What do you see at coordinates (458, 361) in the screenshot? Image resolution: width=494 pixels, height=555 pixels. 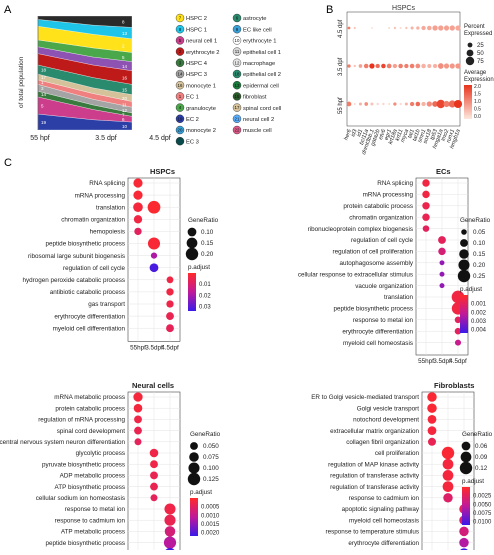 I see `enrichment-xtick: 4.5dpf` at bounding box center [458, 361].